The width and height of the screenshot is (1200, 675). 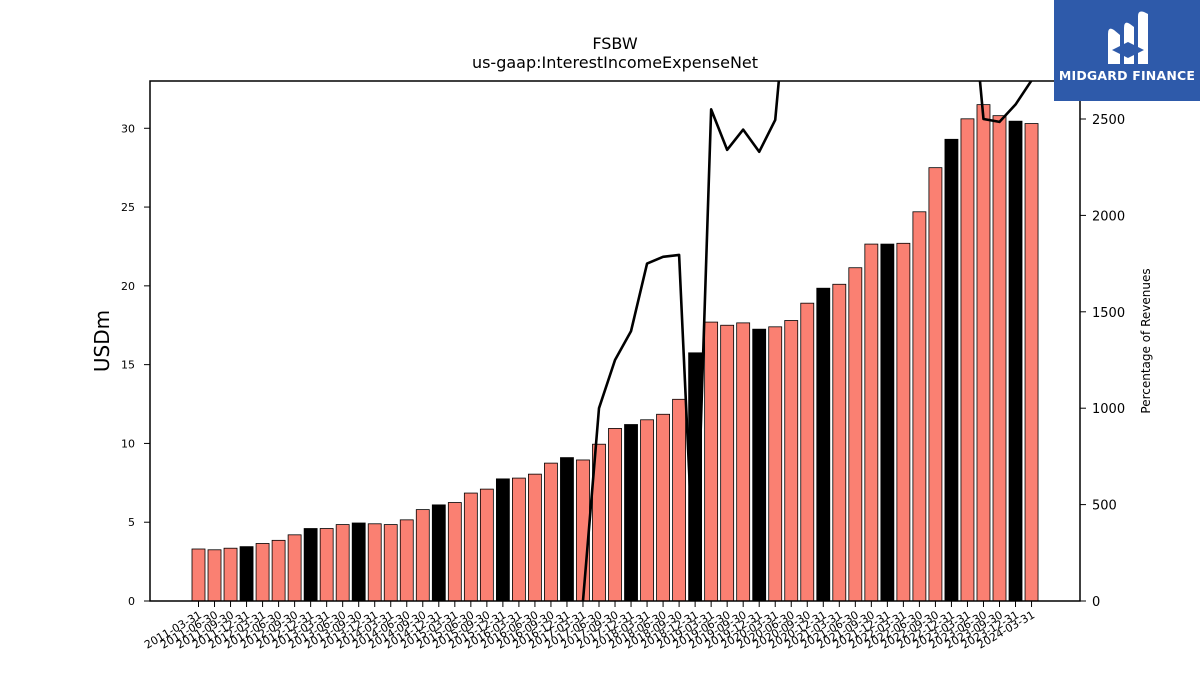 I want to click on y-tick-label: 25, so click(x=128, y=207).